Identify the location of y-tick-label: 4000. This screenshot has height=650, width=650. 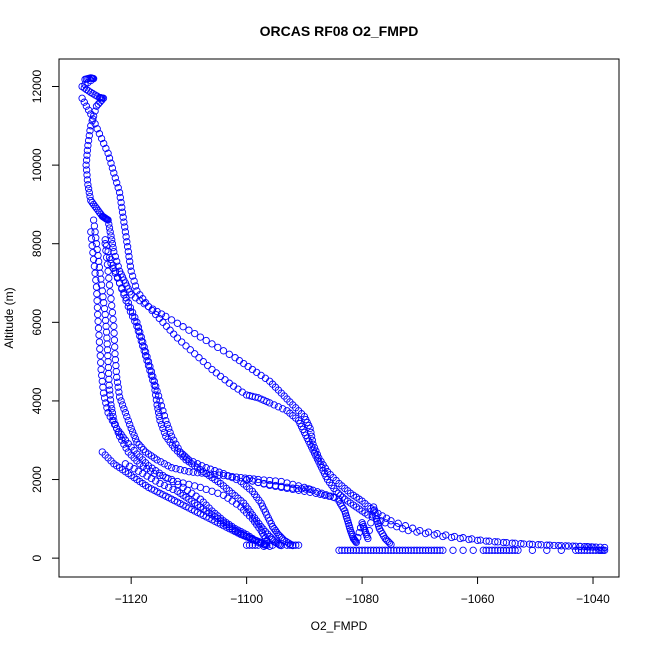
(37, 400).